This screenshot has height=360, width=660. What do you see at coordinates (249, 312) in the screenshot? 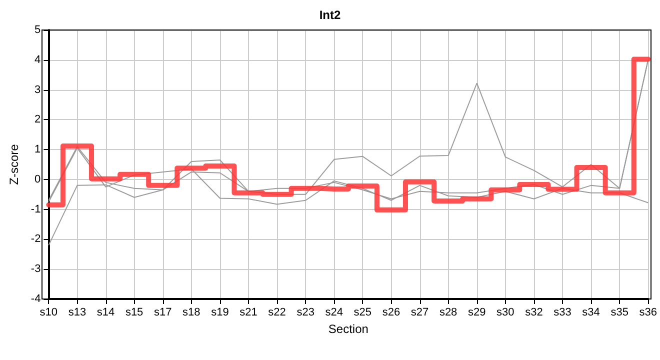
I see `x-tick-label: s21` at bounding box center [249, 312].